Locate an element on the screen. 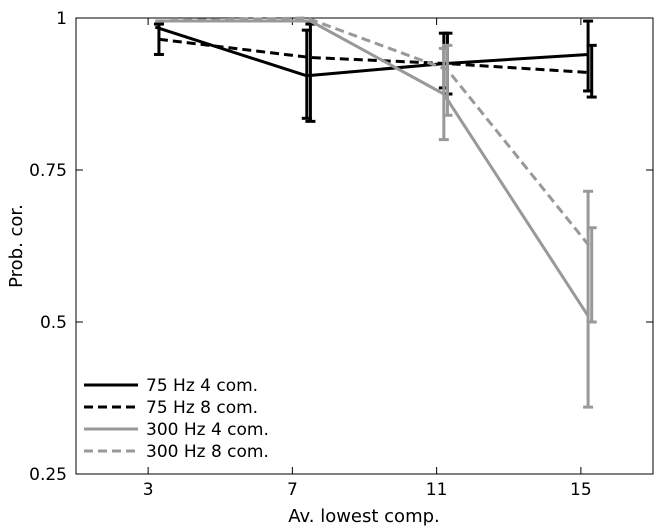 This screenshot has width=661, height=531. legend-item: 300 Hz 4 com. is located at coordinates (176, 430).